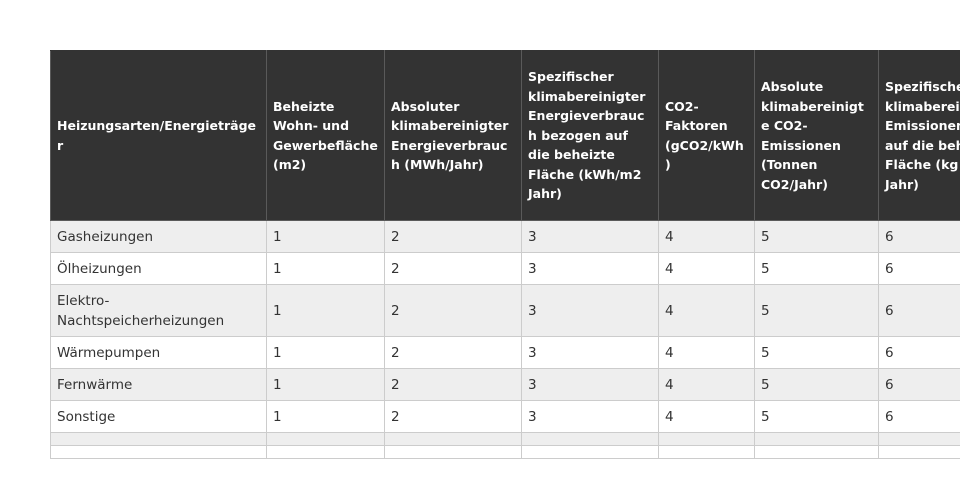  What do you see at coordinates (158, 384) in the screenshot?
I see `row-label: Fernwärme` at bounding box center [158, 384].